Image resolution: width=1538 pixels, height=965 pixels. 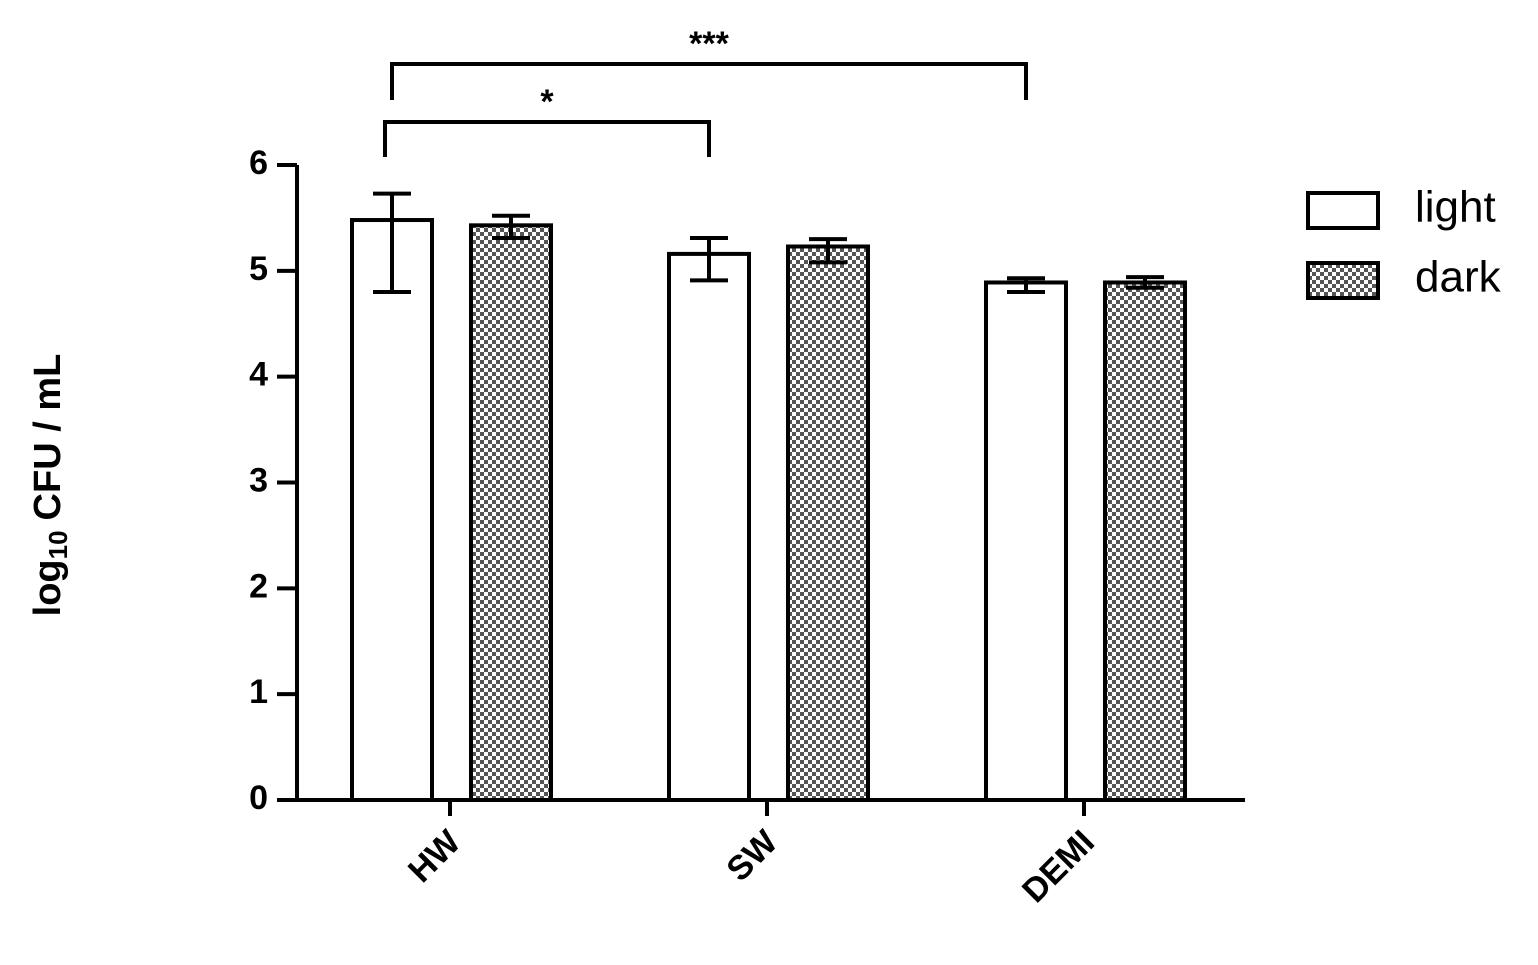 What do you see at coordinates (435, 857) in the screenshot?
I see `x-tick-label: HW` at bounding box center [435, 857].